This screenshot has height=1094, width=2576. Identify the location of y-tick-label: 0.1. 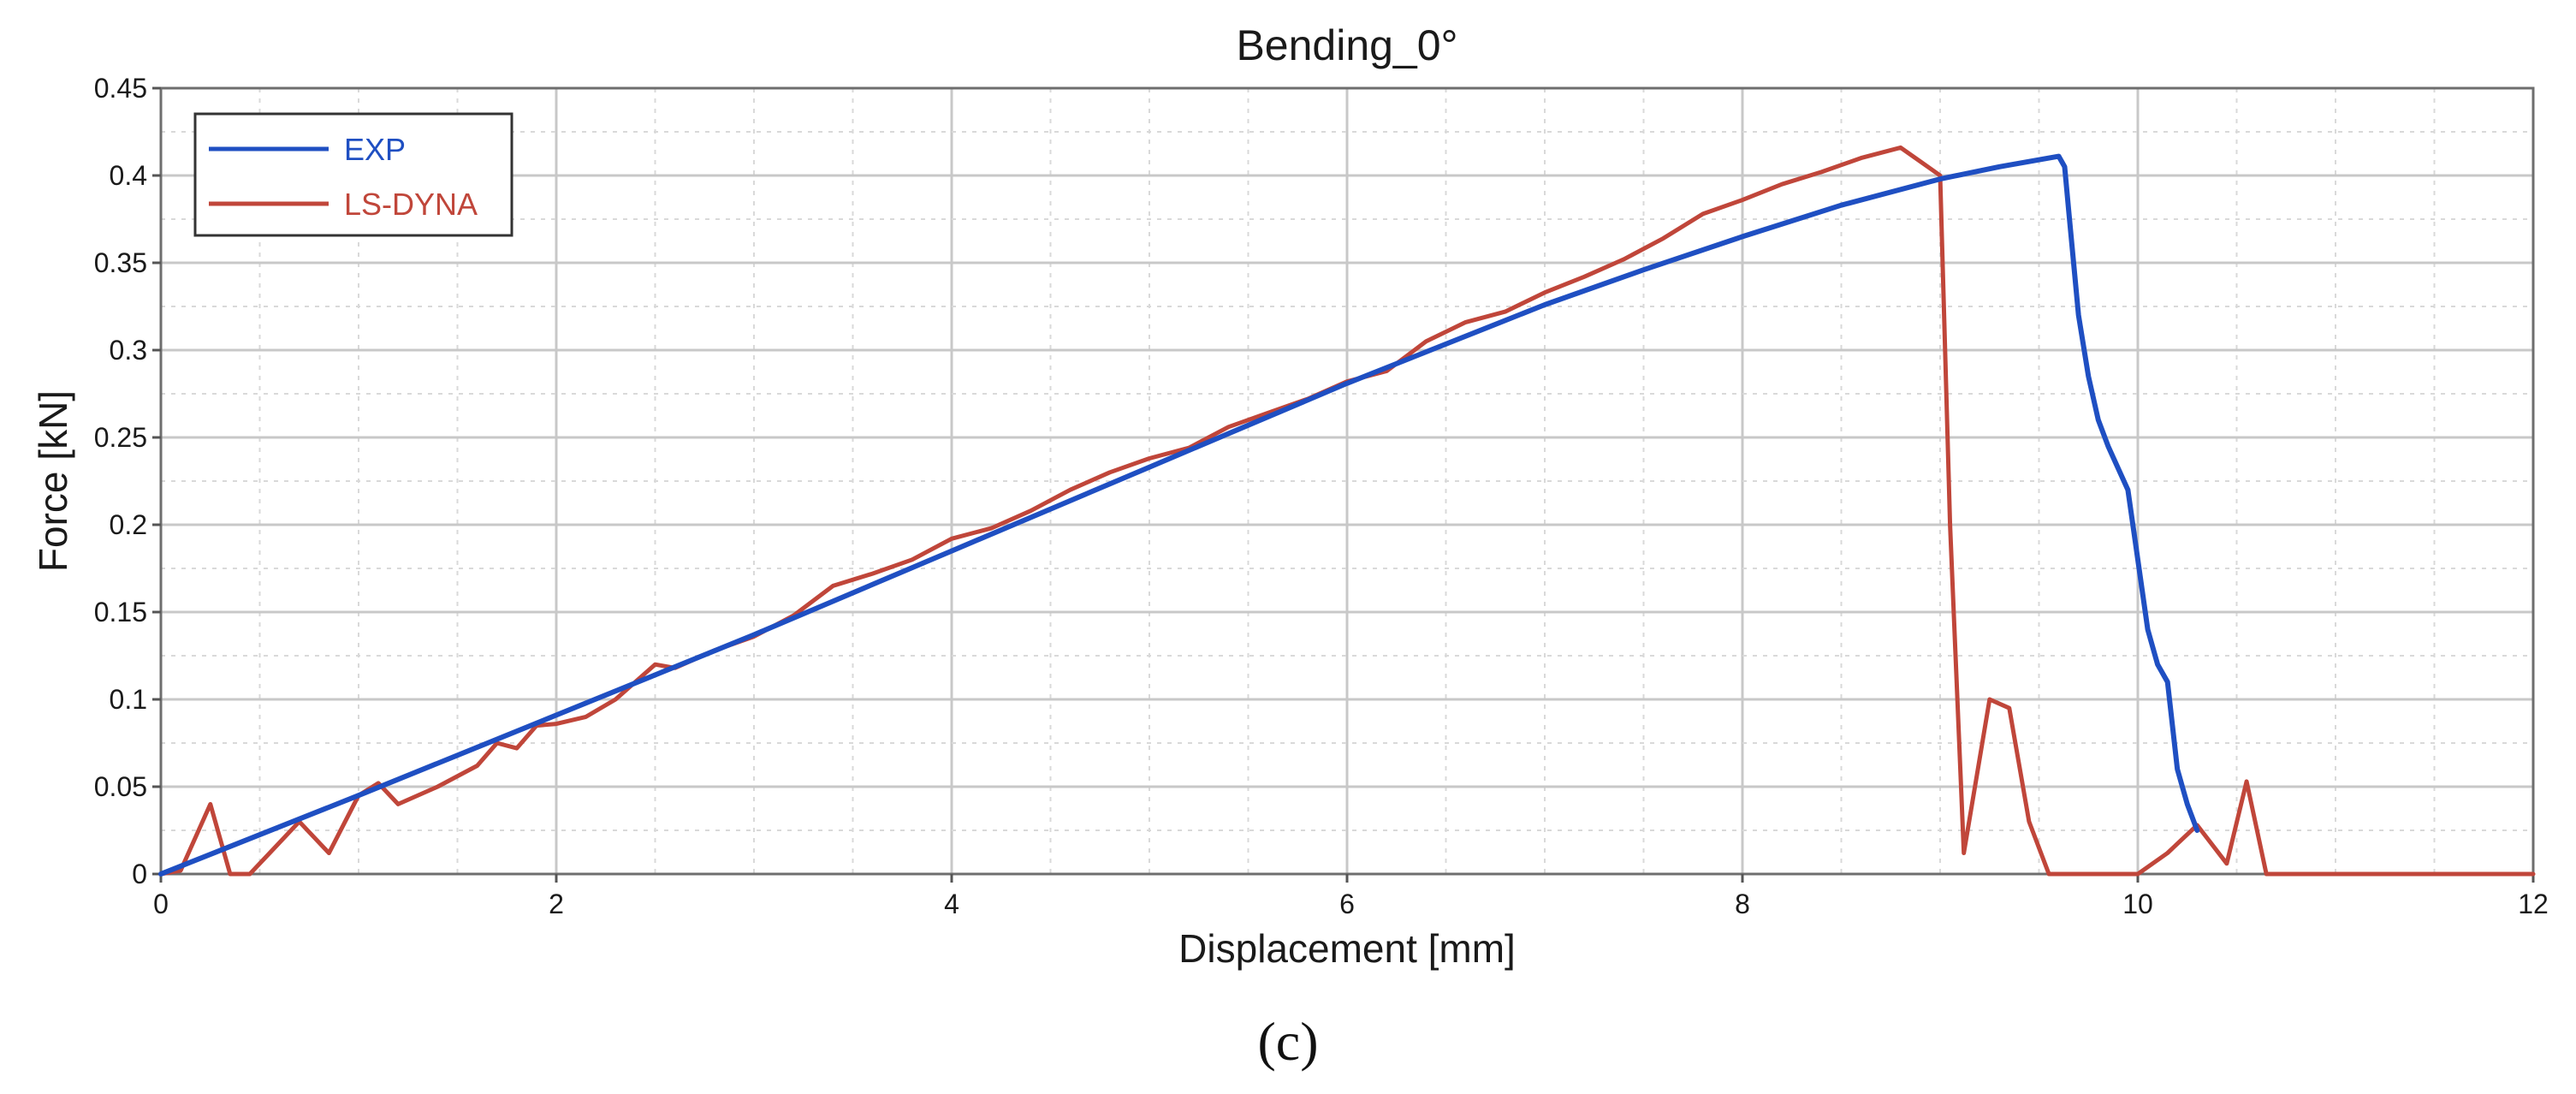
(128, 700).